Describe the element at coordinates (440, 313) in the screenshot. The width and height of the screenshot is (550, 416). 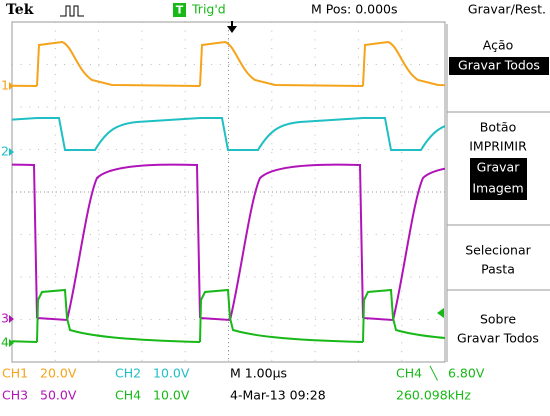
I see `trigger-level-marker` at that location.